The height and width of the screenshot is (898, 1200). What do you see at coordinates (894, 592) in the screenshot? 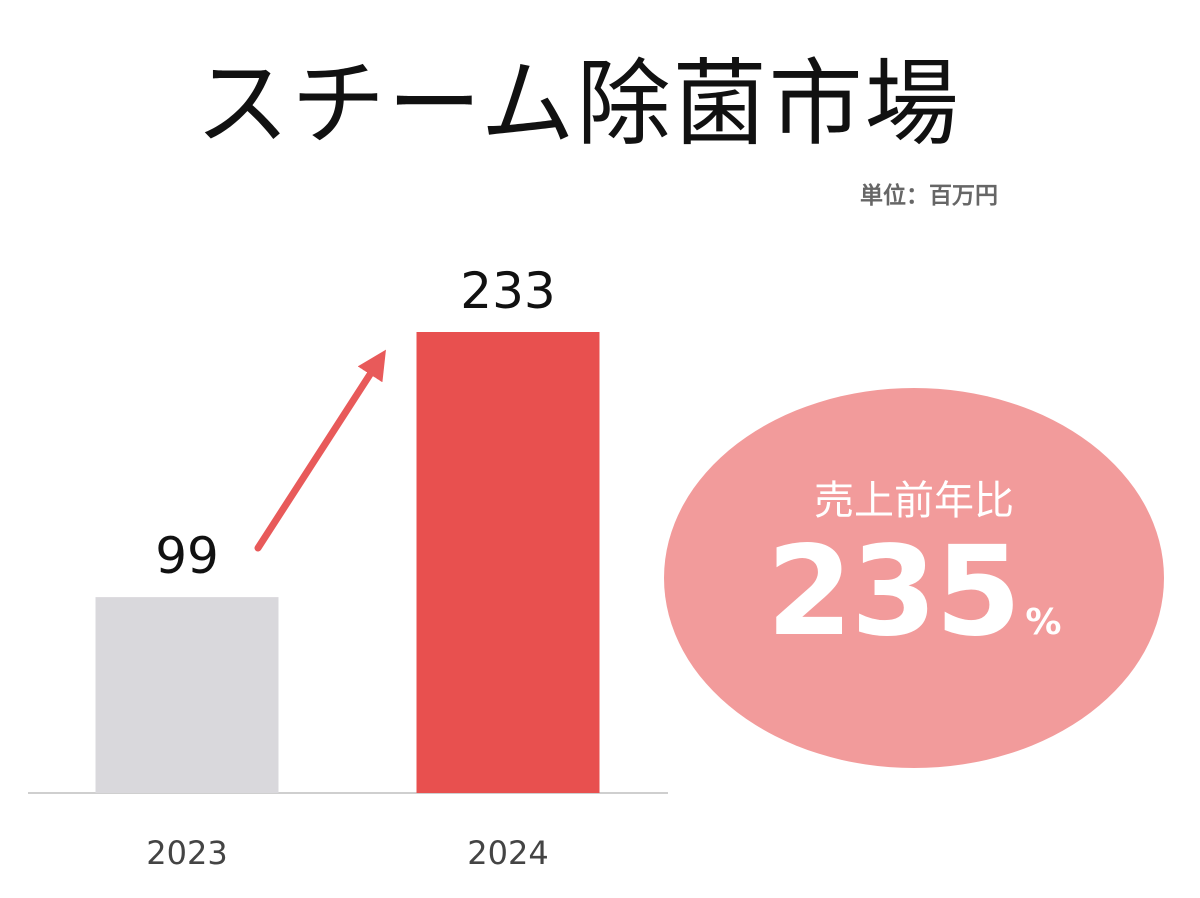
I see `yoy-value: 235` at bounding box center [894, 592].